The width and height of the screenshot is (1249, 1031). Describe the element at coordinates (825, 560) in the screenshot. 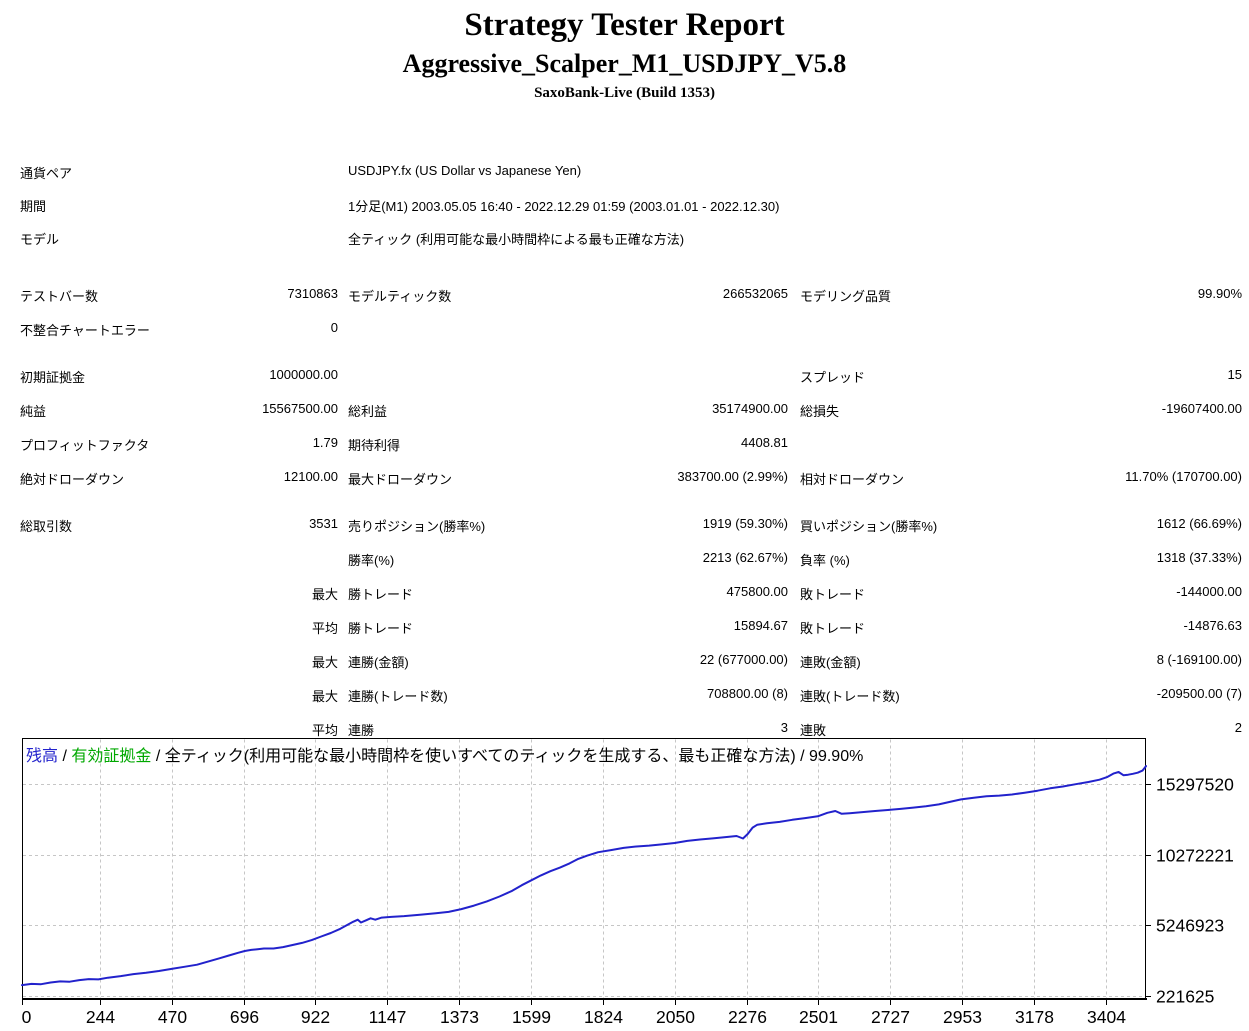

I see `stat-label: 負率 (%)` at that location.